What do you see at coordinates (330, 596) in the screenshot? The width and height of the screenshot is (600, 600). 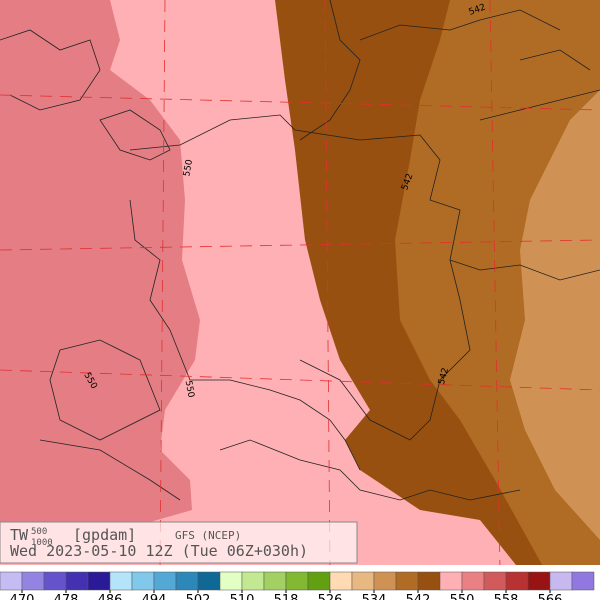 I see `colorbar-label: 526` at bounding box center [330, 596].